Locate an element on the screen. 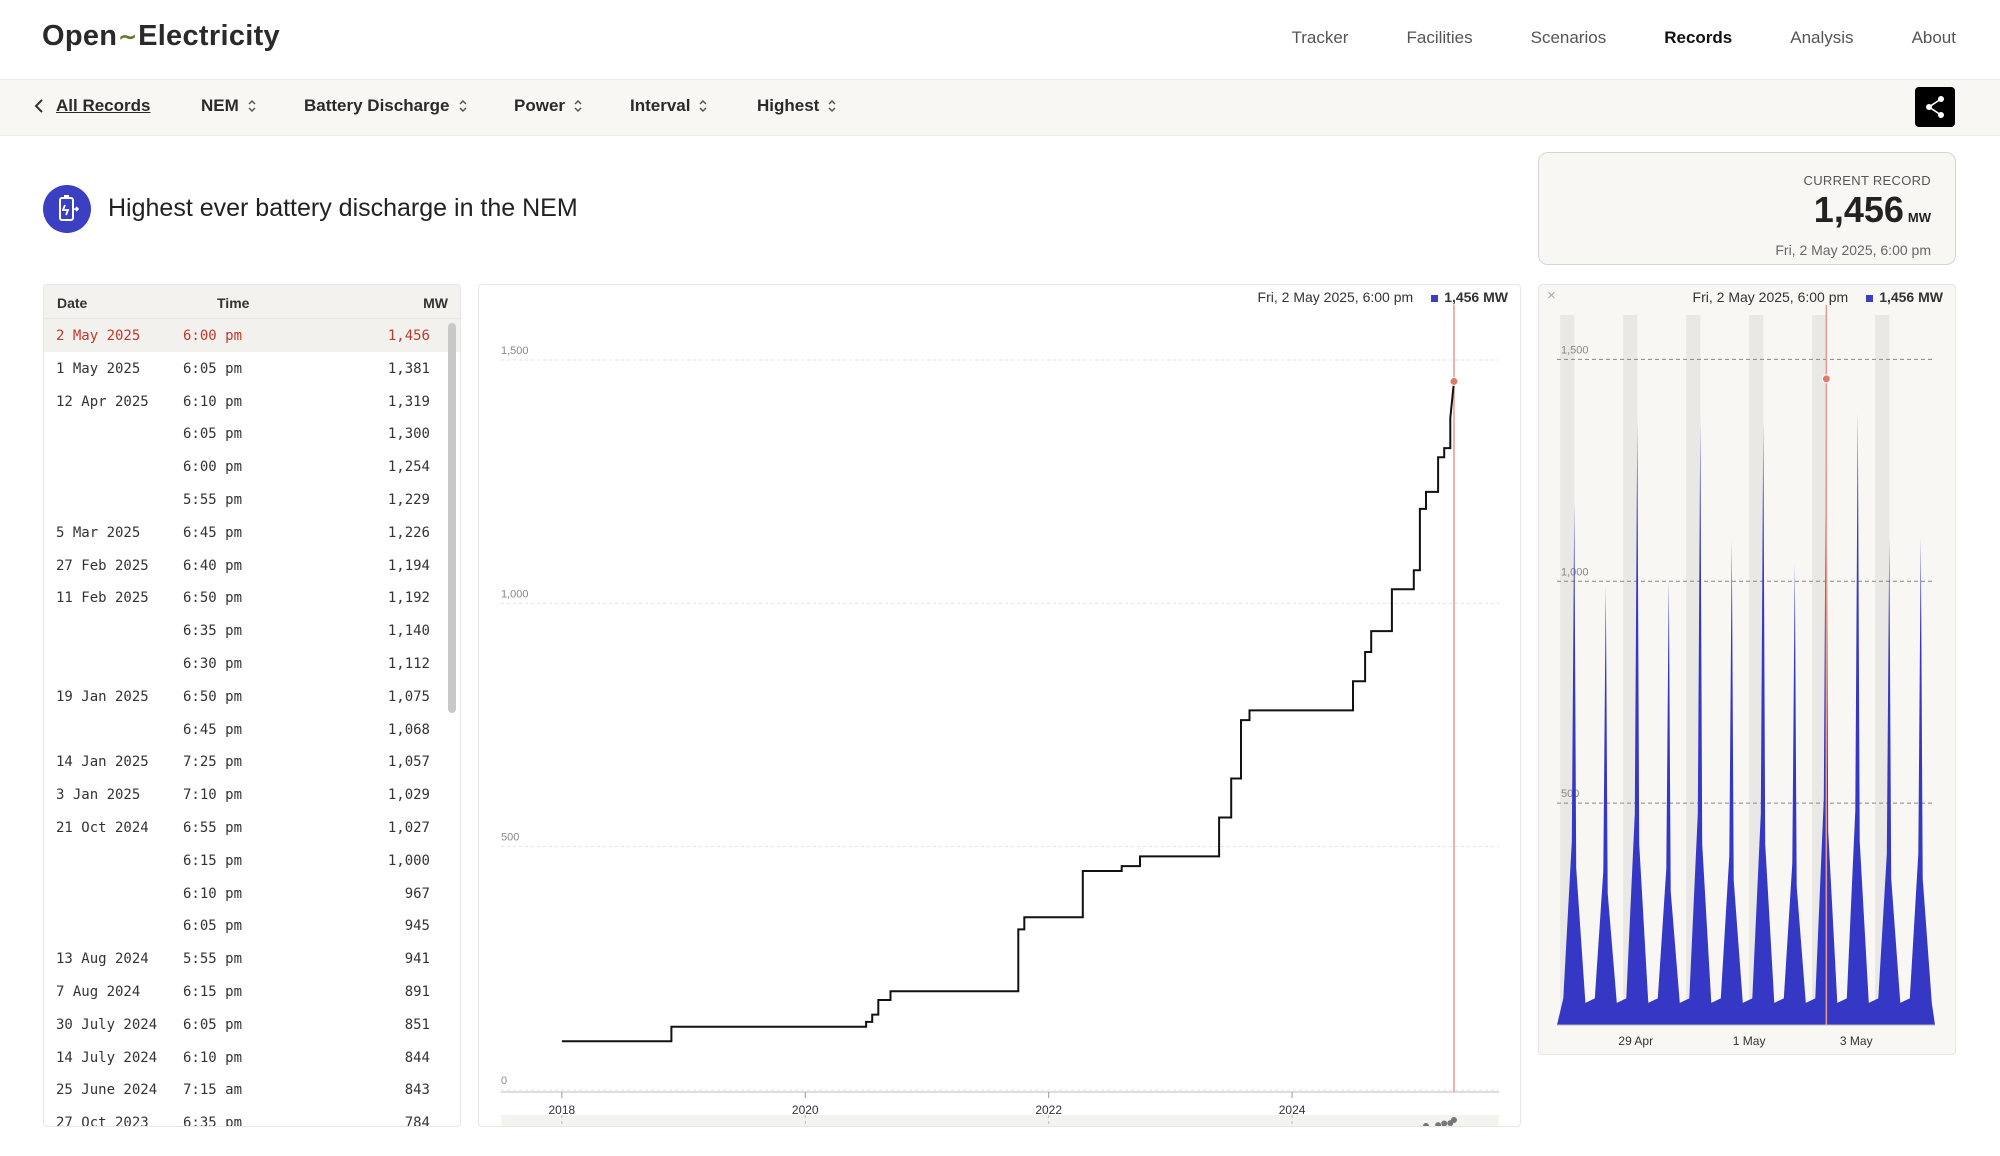 Image resolution: width=2000 pixels, height=1156 pixels. nav-link-scenarios: Scenarios is located at coordinates (1568, 37).